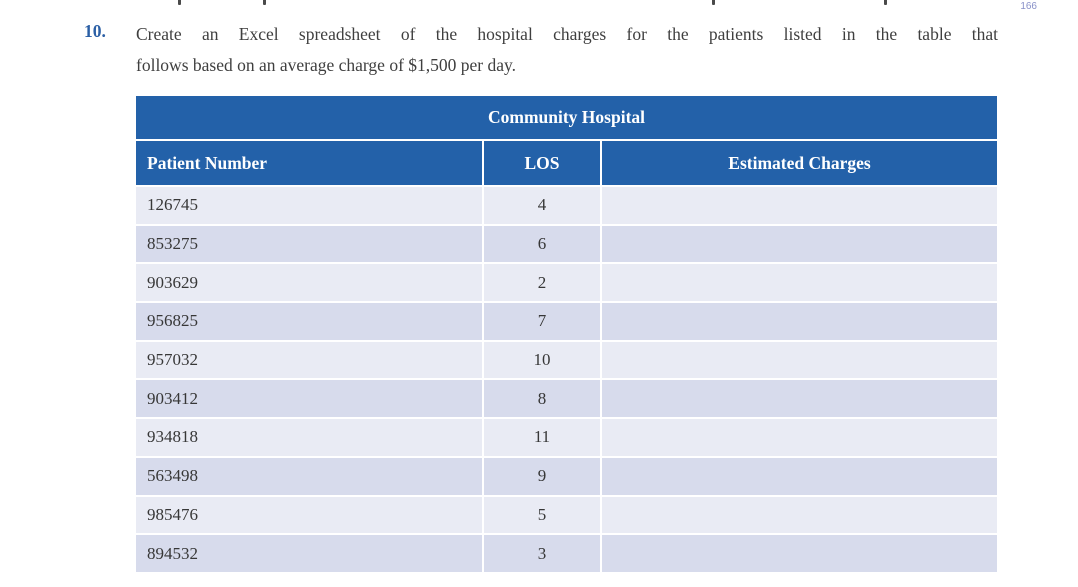  What do you see at coordinates (541, 282) in the screenshot?
I see `cell-los: 2` at bounding box center [541, 282].